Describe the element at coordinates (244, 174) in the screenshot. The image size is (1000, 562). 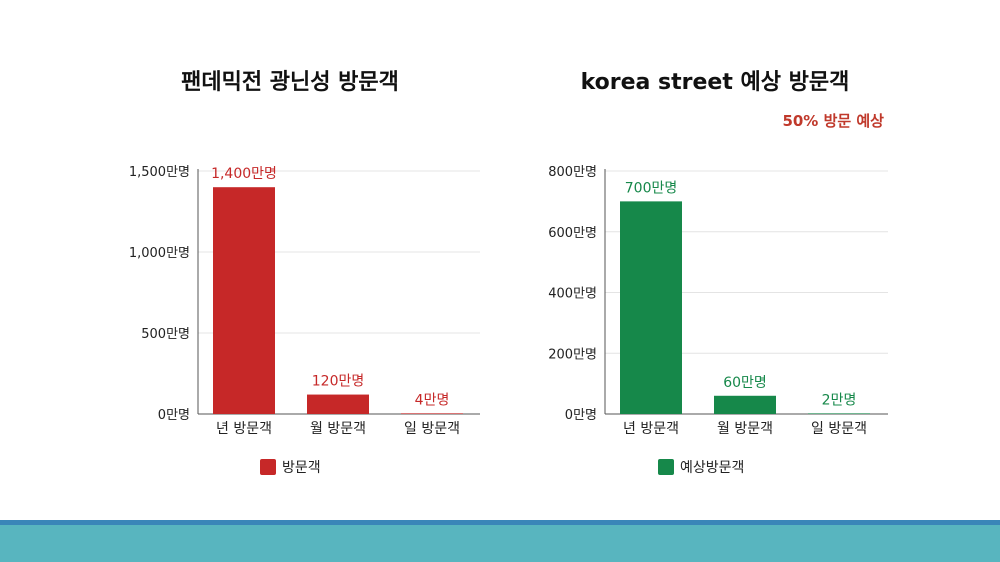
I see `left-data-label: 1,400만명` at that location.